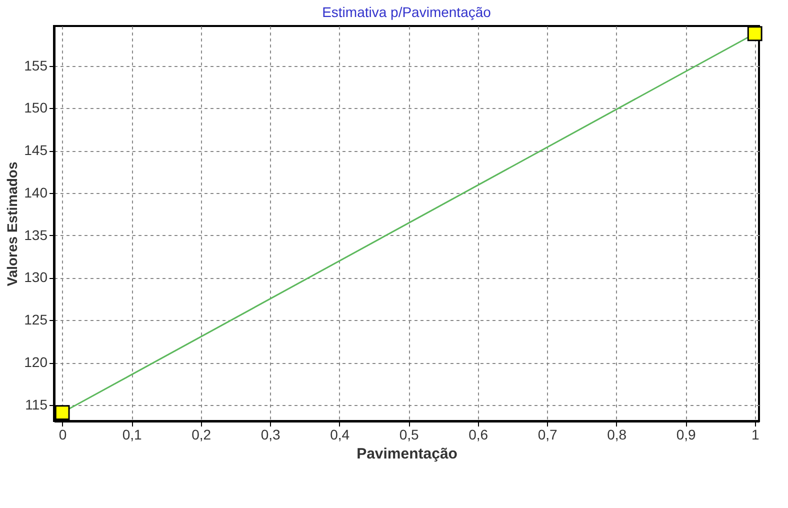  Describe the element at coordinates (407, 454) in the screenshot. I see `x-axis-title: Pavimentação` at that location.